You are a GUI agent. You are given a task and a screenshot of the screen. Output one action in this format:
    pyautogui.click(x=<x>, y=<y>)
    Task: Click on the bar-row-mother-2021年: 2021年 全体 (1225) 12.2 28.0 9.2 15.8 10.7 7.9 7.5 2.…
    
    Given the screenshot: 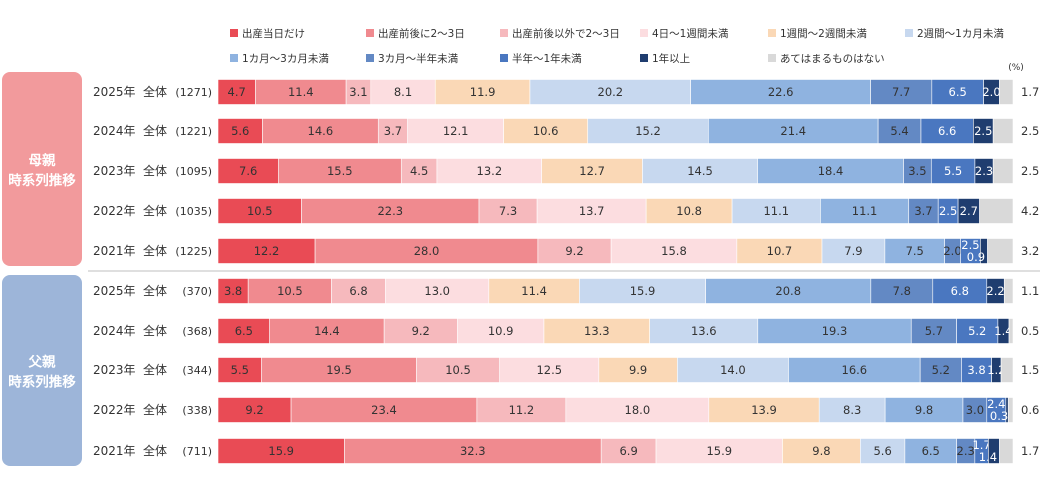 What is the action you would take?
    pyautogui.click(x=566, y=251)
    